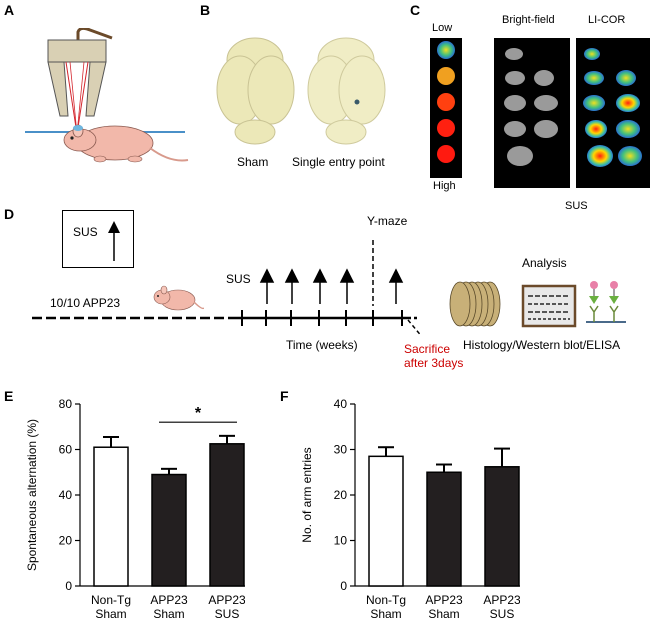 The height and width of the screenshot is (639, 657). I want to click on licor-label: LI-COR, so click(607, 20).